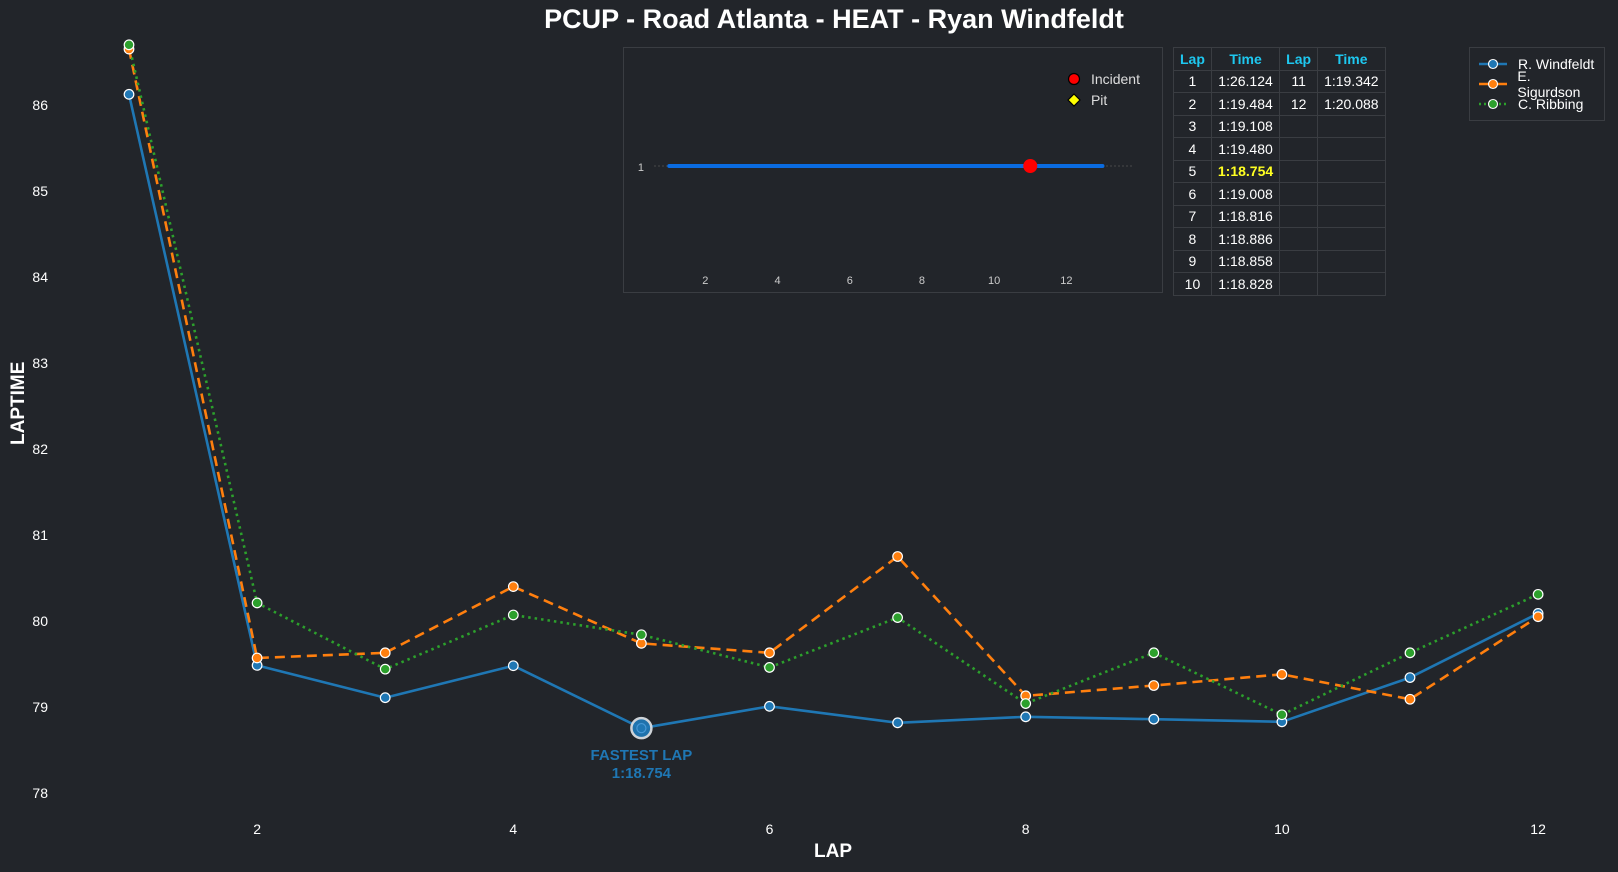  I want to click on lap-time-cell: 1:26.124, so click(1245, 81).